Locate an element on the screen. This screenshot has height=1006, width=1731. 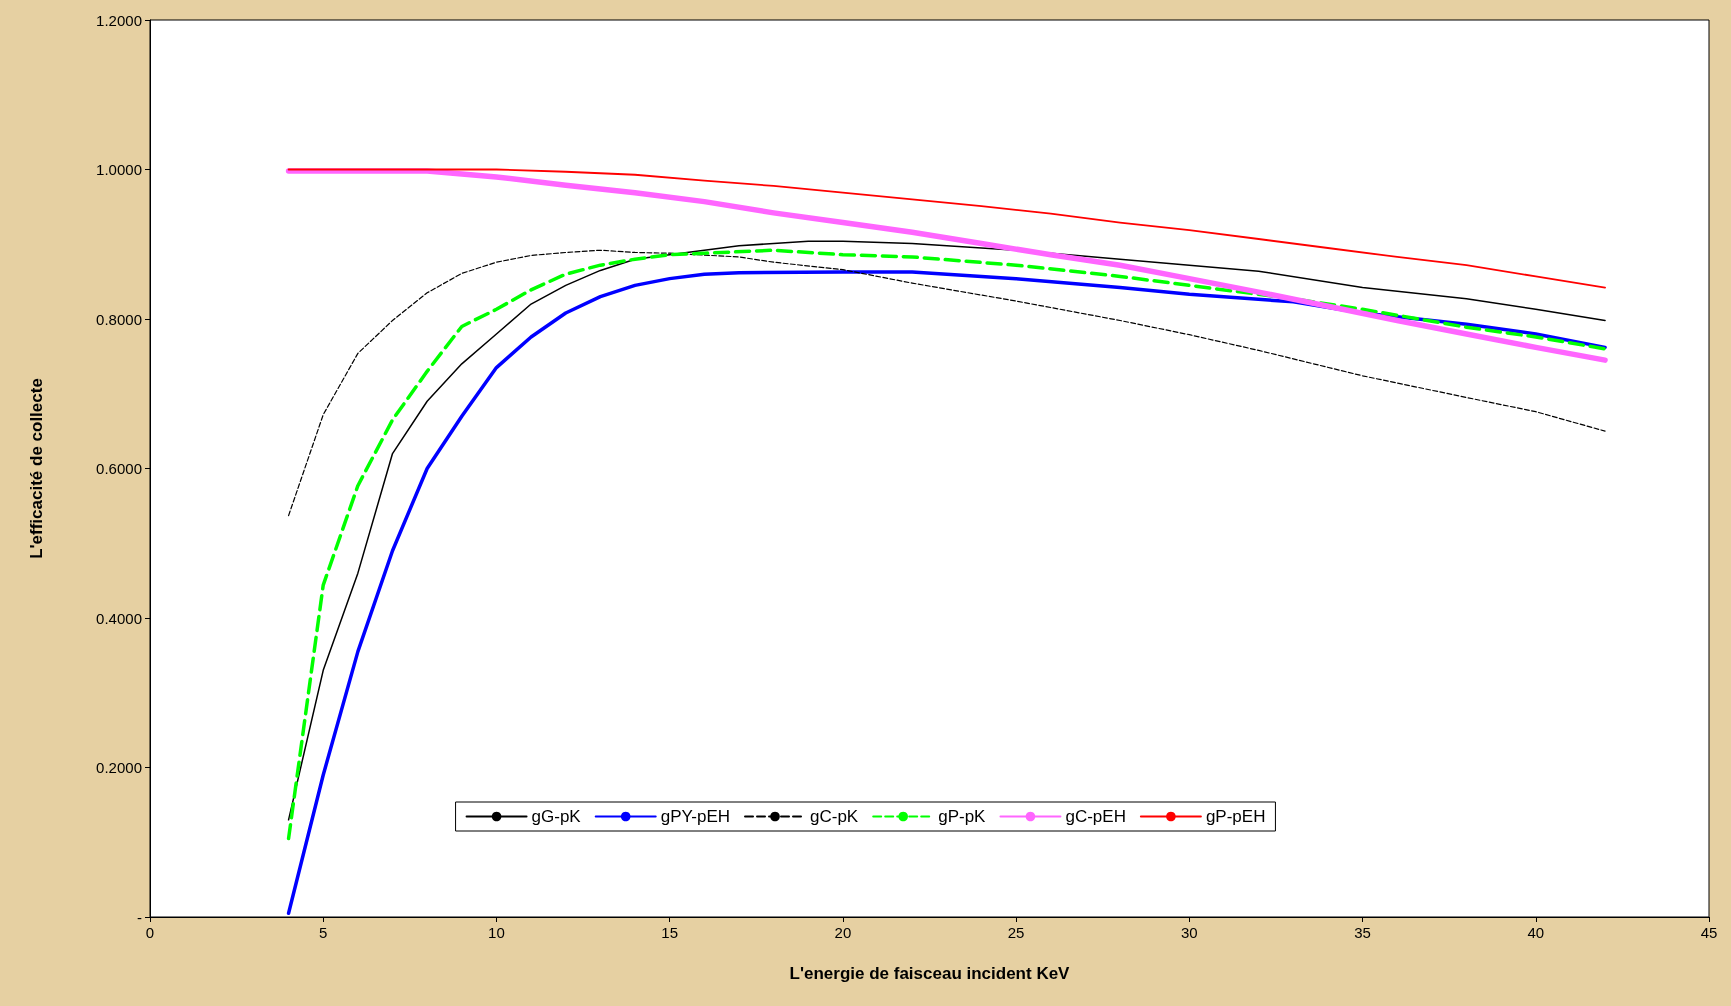
legend-label: gP-pK is located at coordinates (962, 816).